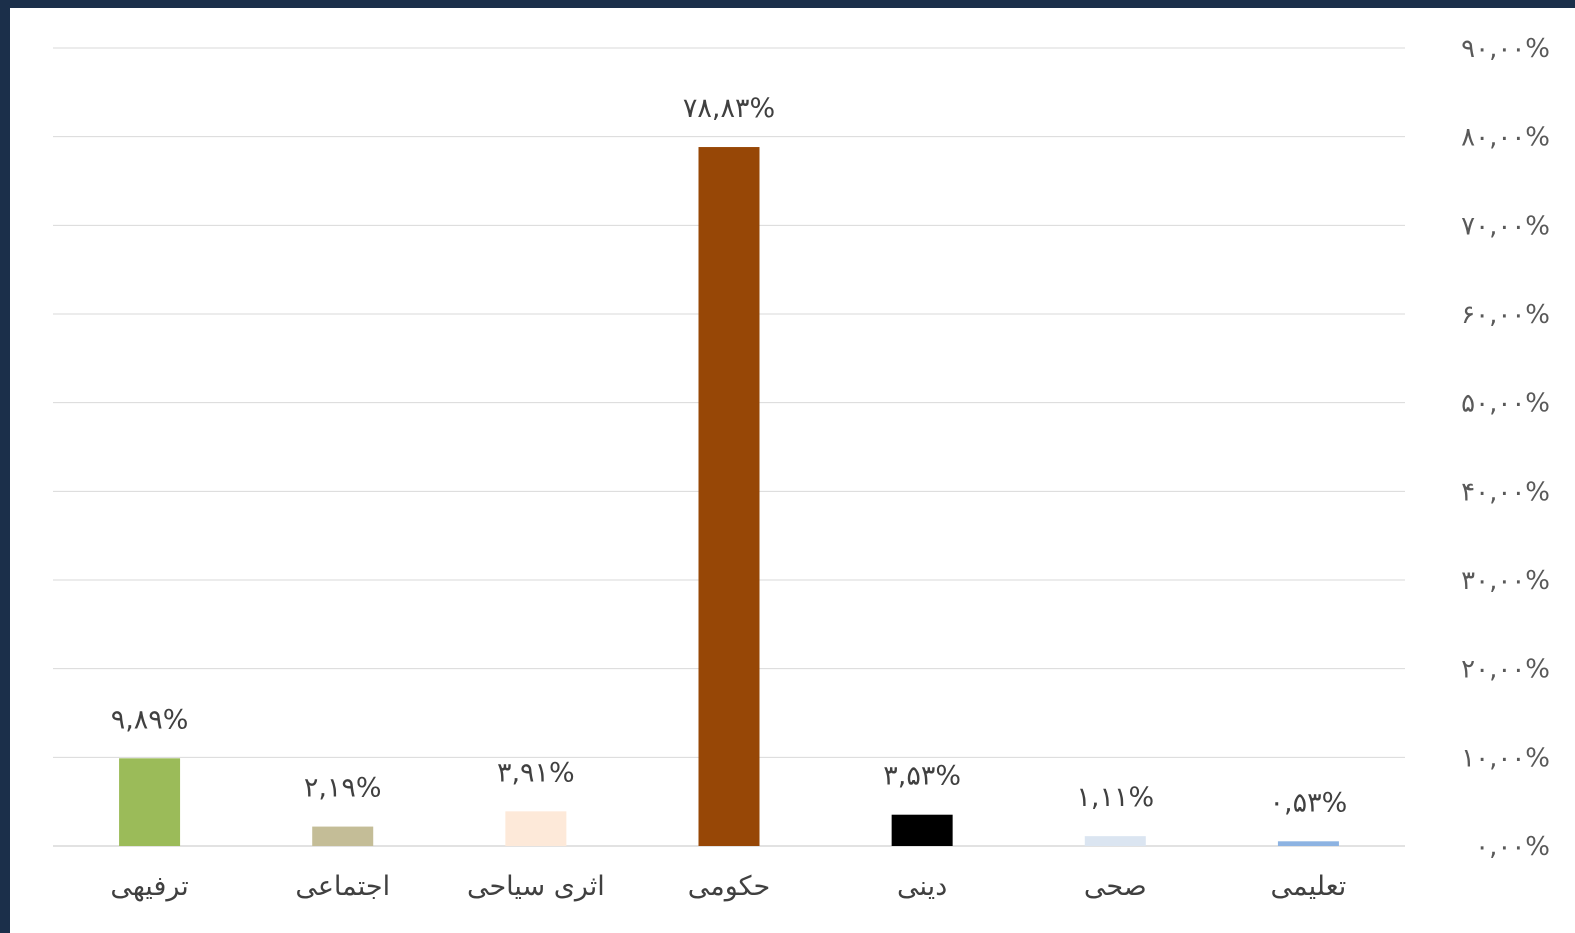 The image size is (1575, 933). I want to click on data-label: ۳,۵۳%, so click(922, 776).